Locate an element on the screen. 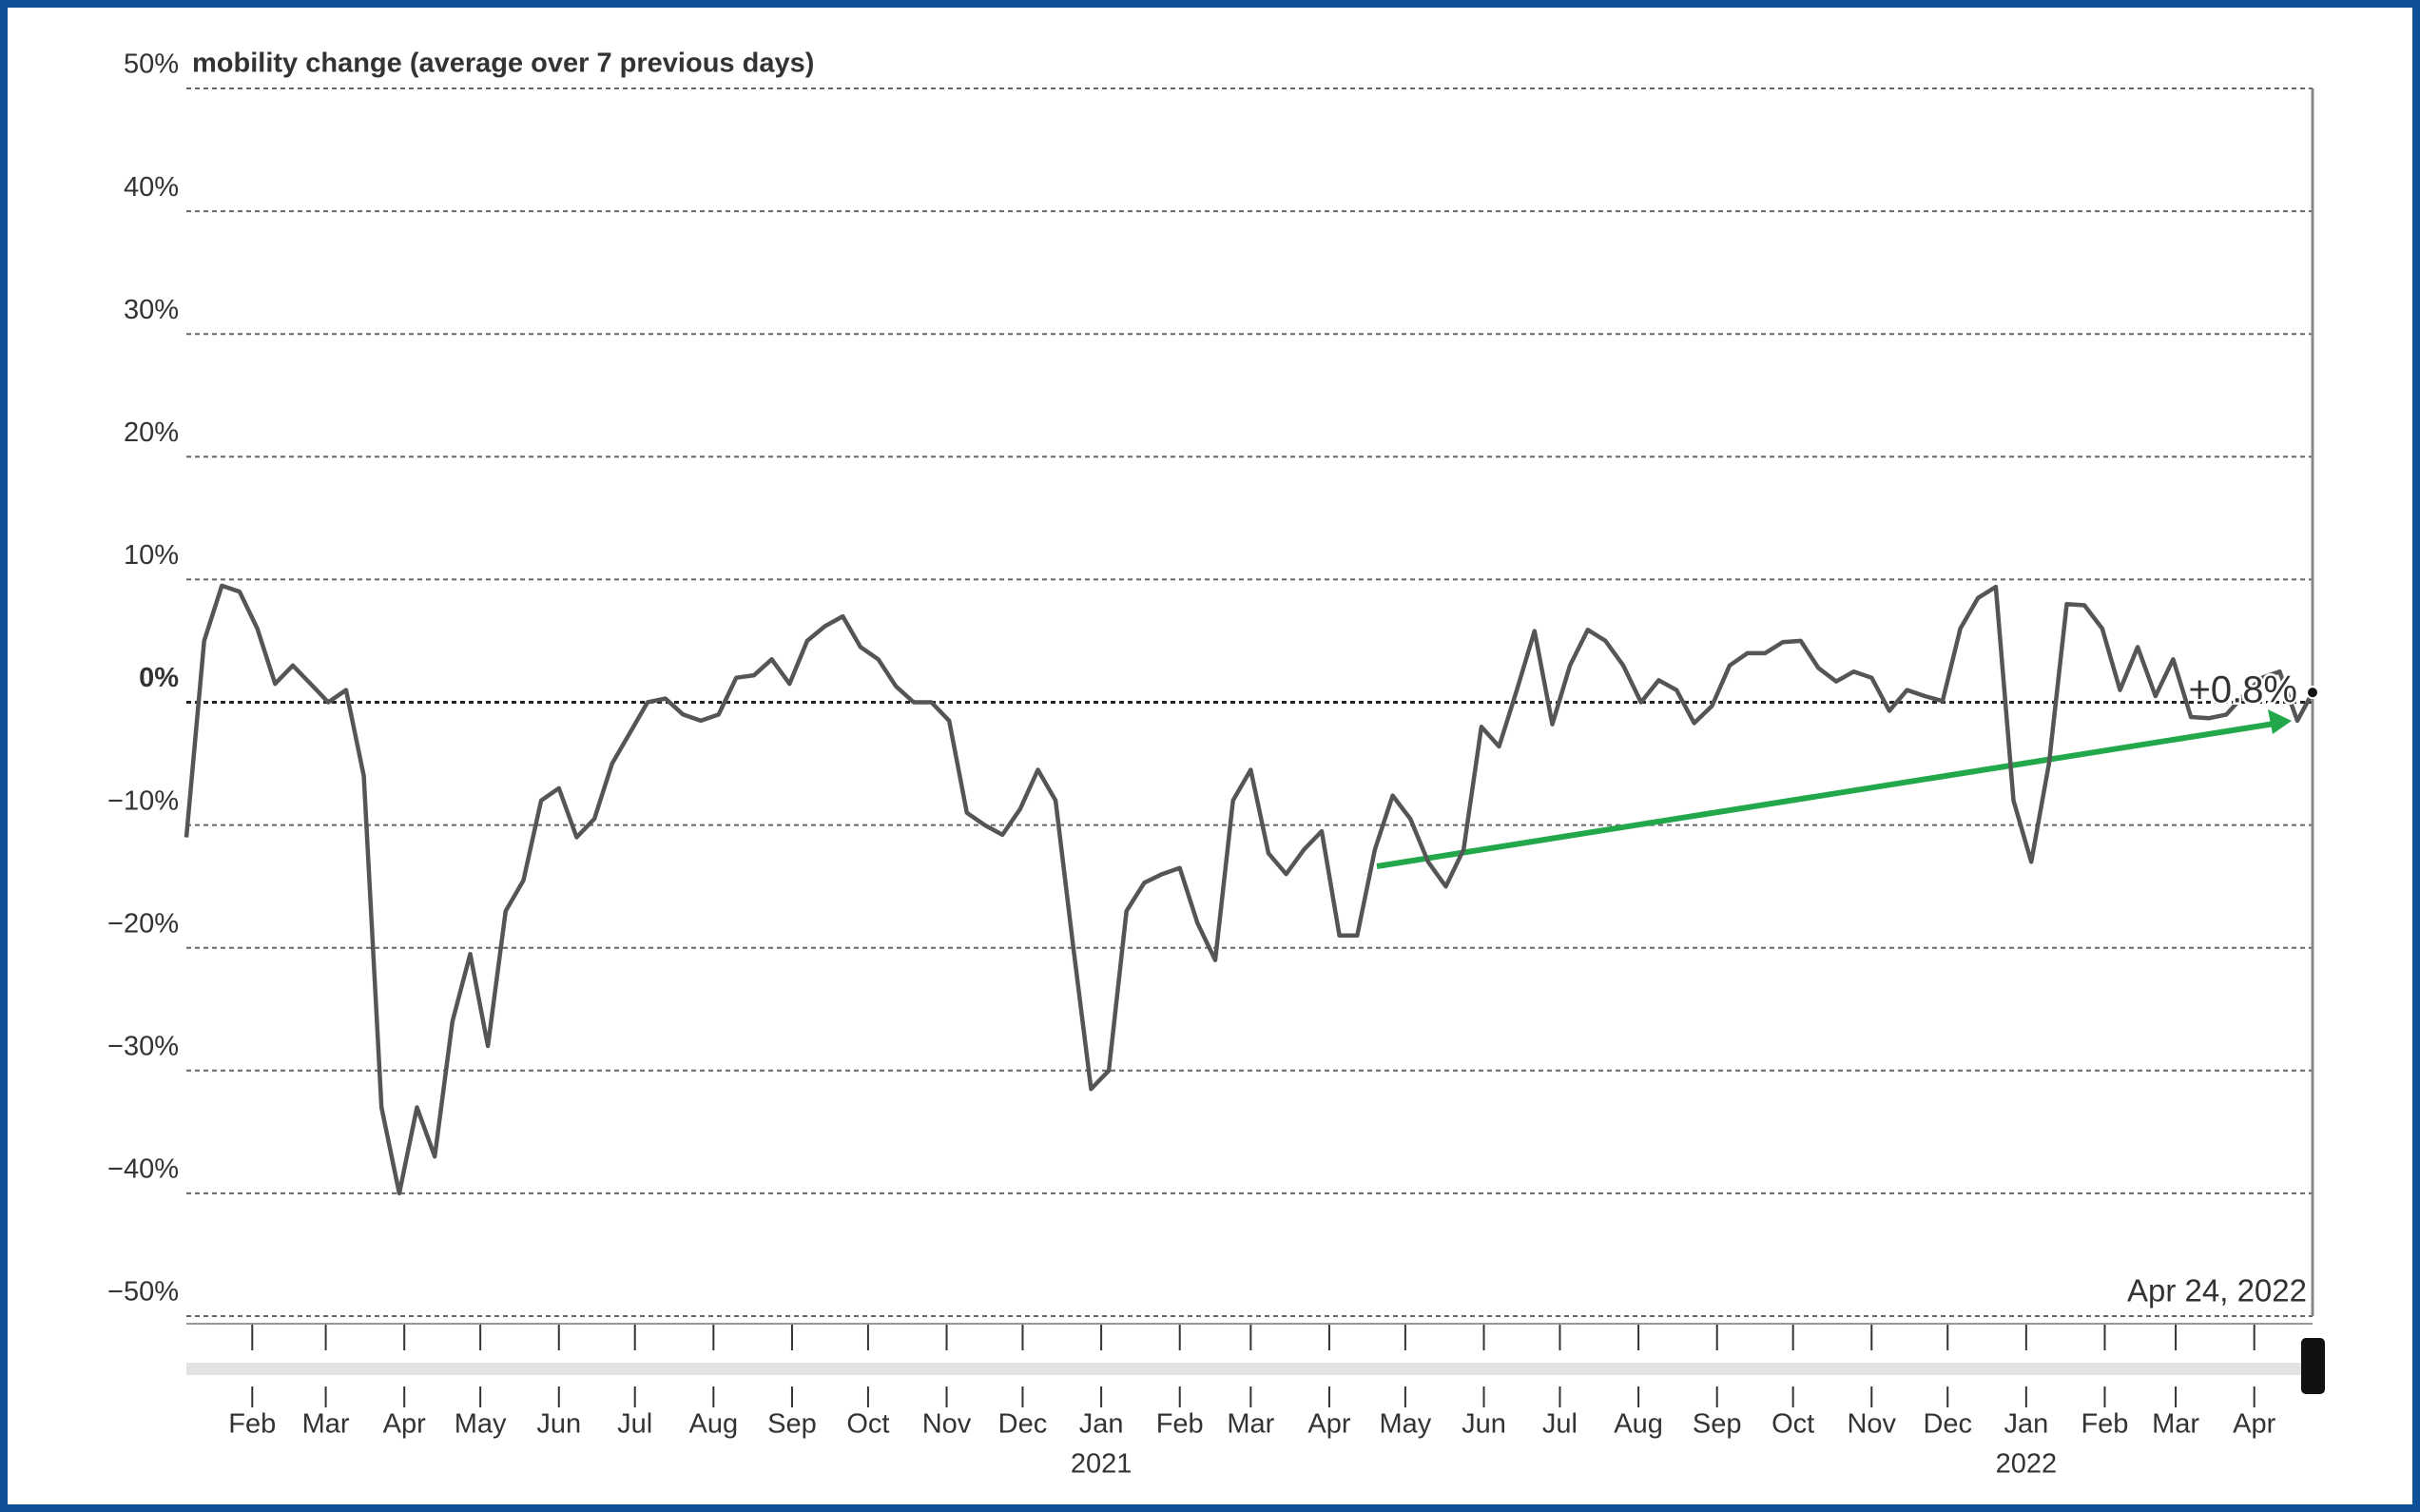 The image size is (2420, 1512). trend-arrow is located at coordinates (1828, 794).